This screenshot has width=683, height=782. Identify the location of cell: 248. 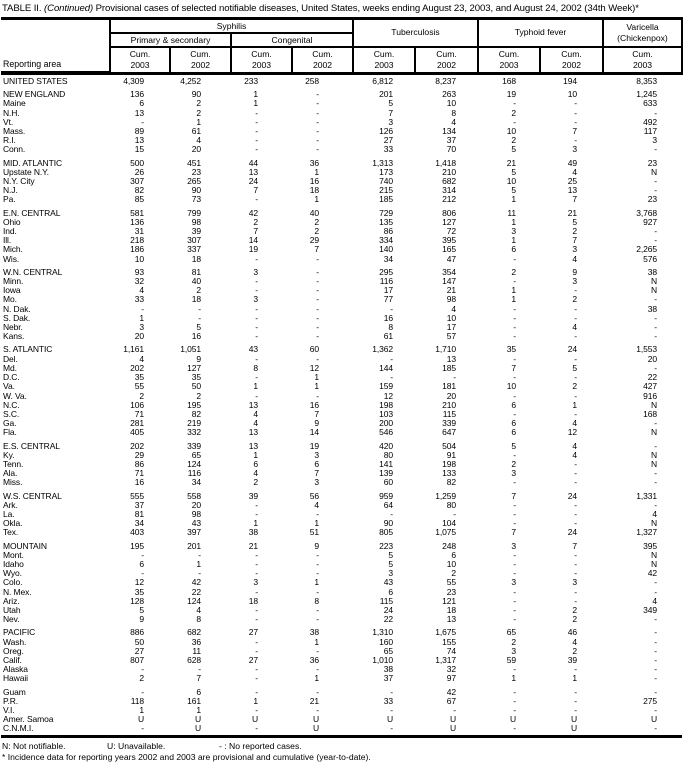
(449, 545).